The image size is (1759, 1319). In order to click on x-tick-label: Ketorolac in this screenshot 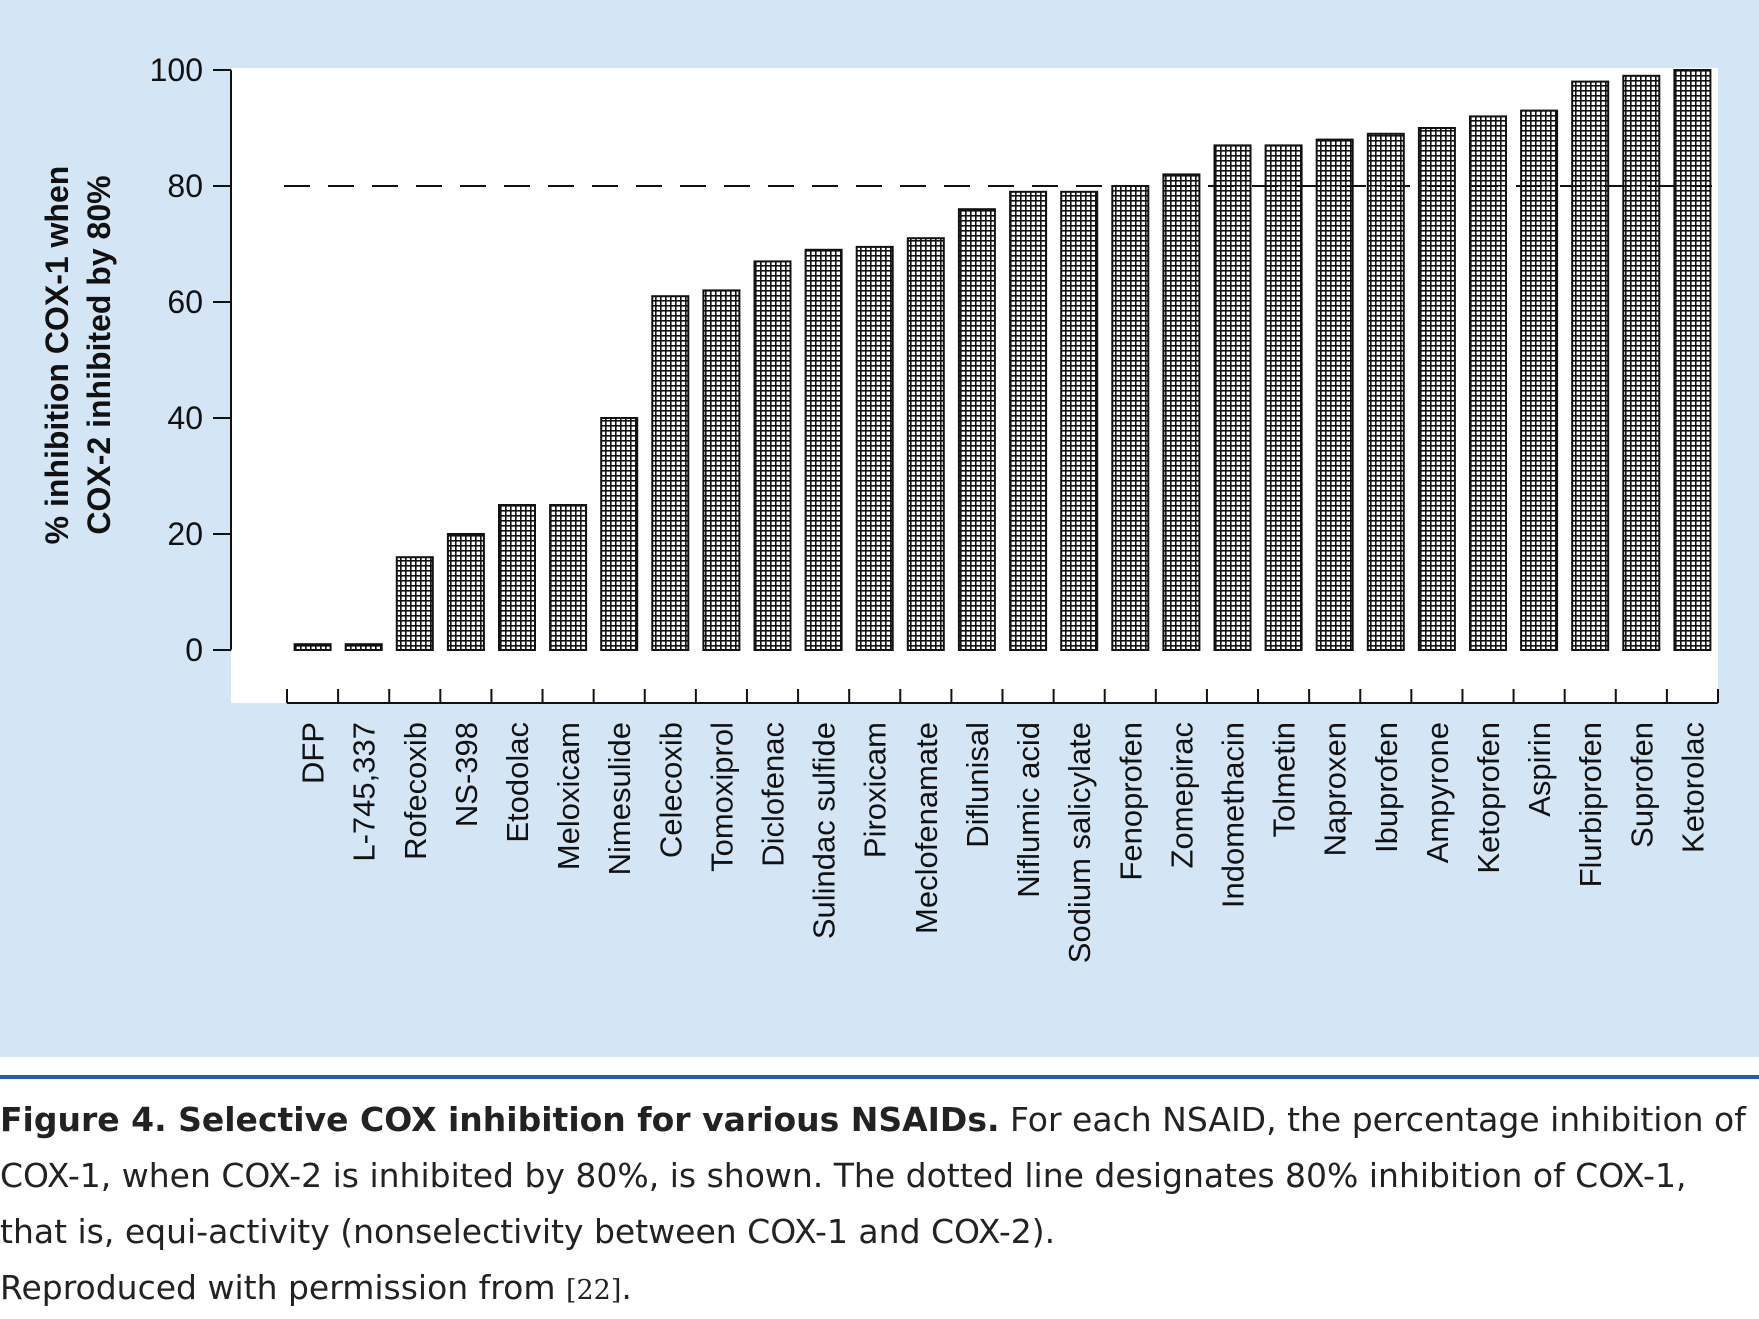, I will do `click(1692, 787)`.